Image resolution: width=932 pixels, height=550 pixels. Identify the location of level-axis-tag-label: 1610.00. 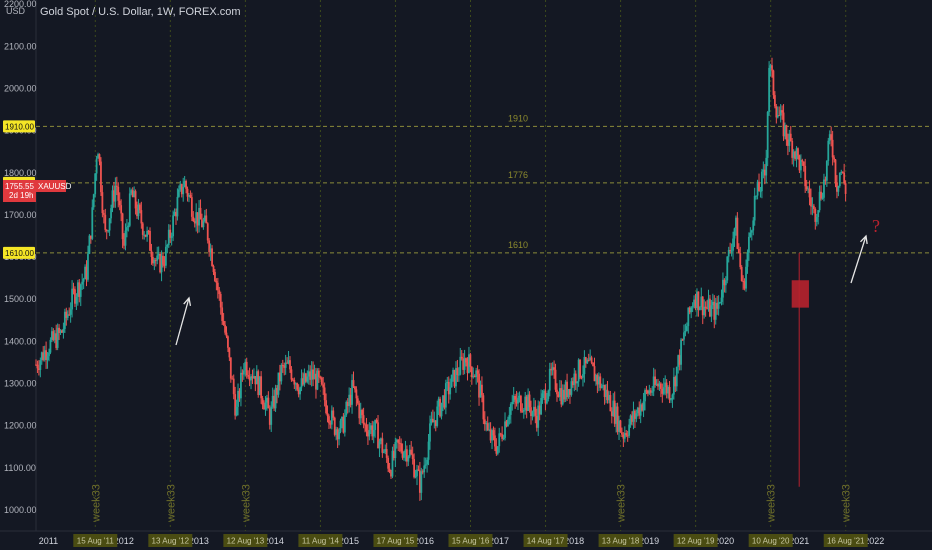
(19, 253).